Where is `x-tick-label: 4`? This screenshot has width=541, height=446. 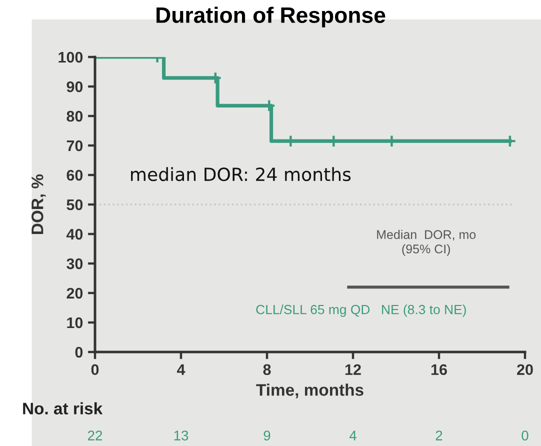
x-tick-label: 4 is located at coordinates (181, 369).